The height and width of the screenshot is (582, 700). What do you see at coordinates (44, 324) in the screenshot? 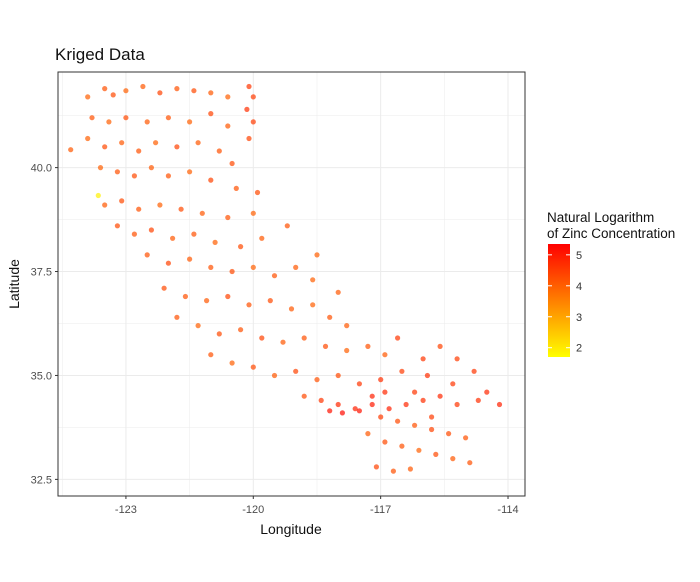
I see `y-axis-ticks: 32.5 35.0 37.5 40.0` at bounding box center [44, 324].